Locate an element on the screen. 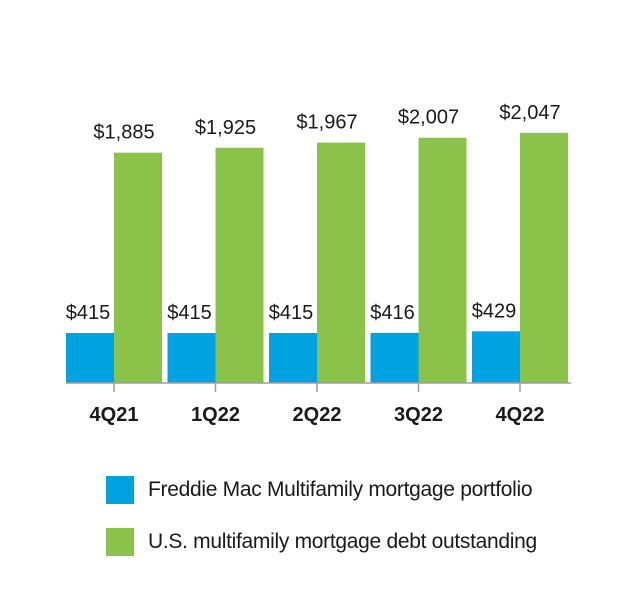 This screenshot has height=590, width=636. data-label-debt-outstanding-4q22: $2,047 is located at coordinates (529, 113).